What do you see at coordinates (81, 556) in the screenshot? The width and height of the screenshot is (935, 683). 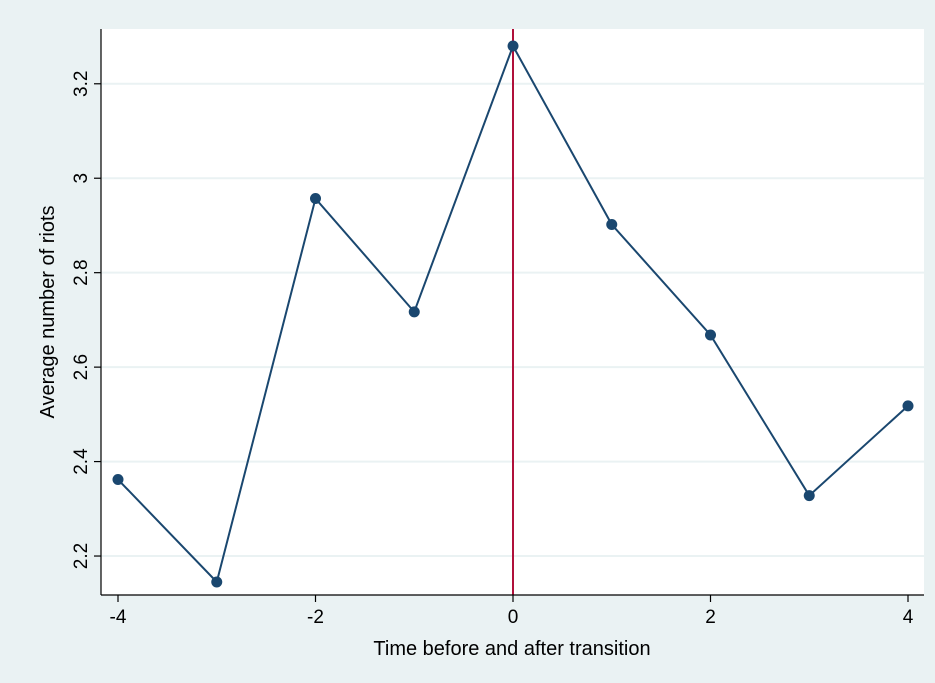 I see `y-tick-label: 2.2` at bounding box center [81, 556].